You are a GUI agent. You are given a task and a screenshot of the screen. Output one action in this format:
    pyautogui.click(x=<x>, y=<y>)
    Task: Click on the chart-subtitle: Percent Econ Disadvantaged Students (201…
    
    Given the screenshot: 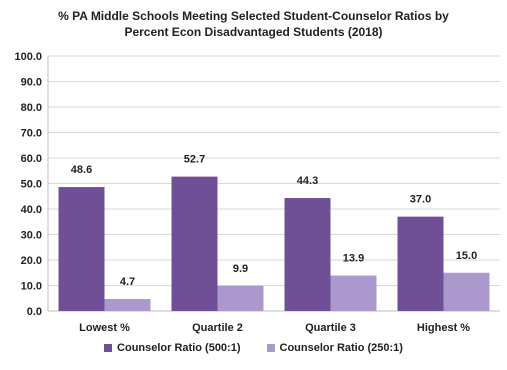 What is the action you would take?
    pyautogui.click(x=253, y=32)
    